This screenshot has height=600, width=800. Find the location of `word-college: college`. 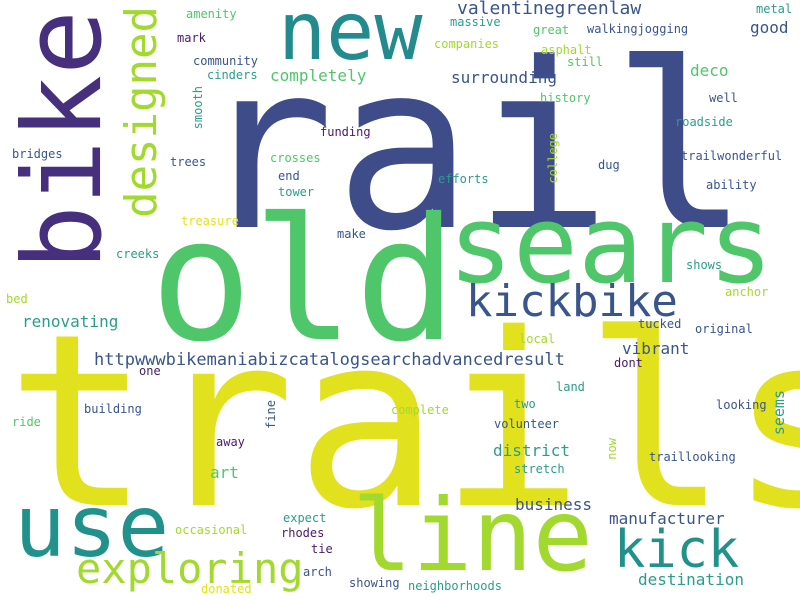

word-college: college is located at coordinates (553, 158).